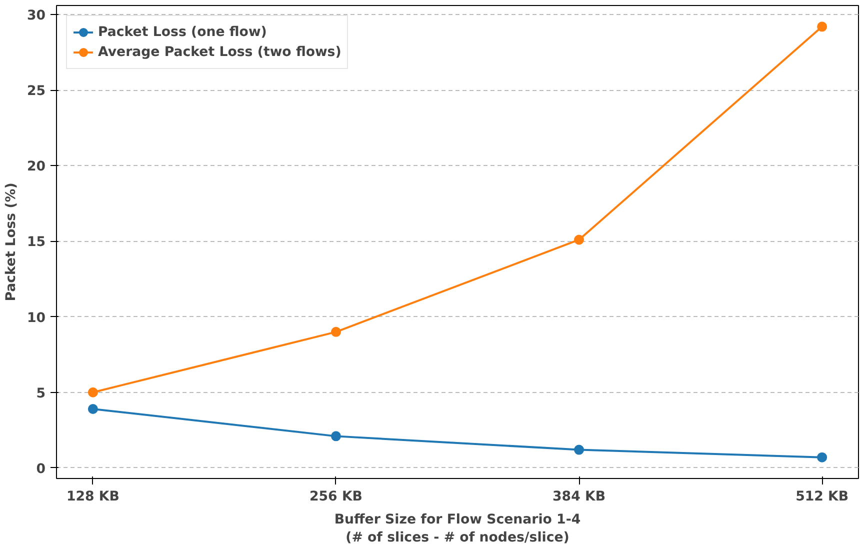  I want to click on y-tick-label: 20, so click(36, 167).